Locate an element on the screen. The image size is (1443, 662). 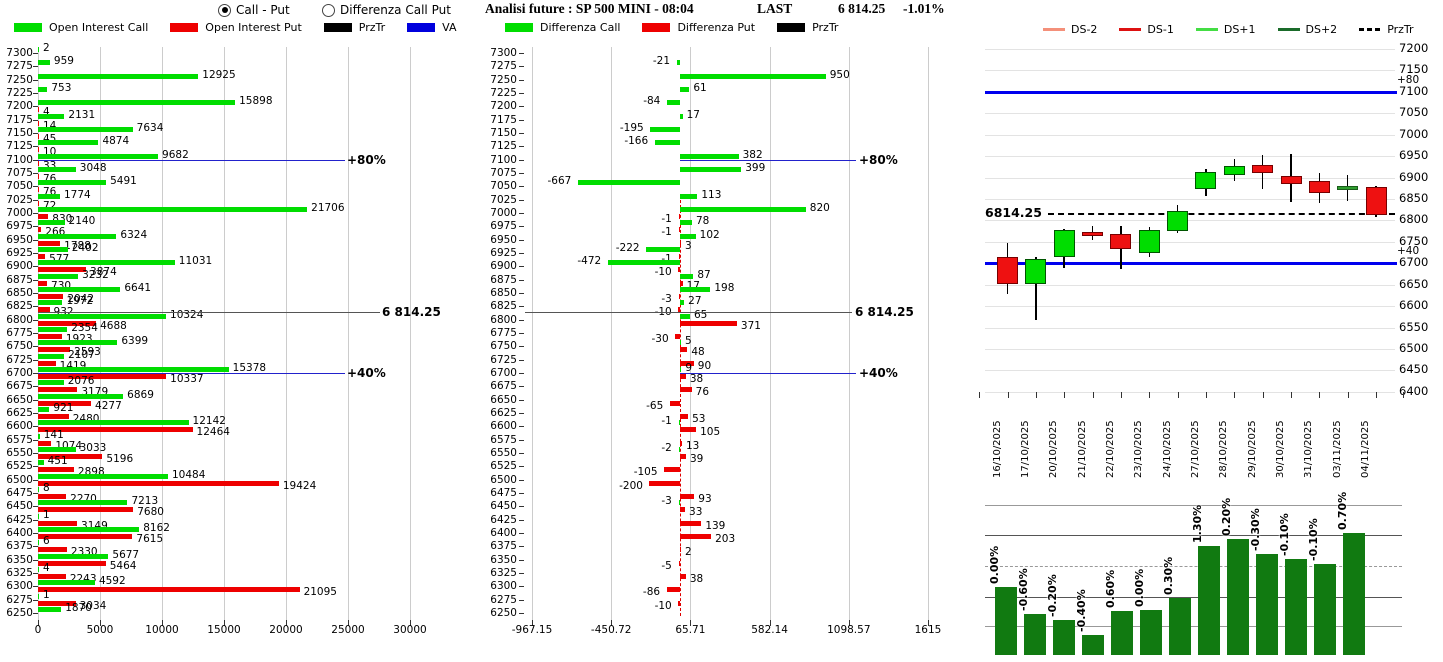
y-tick-label: 7050 is located at coordinates (1414, 112).